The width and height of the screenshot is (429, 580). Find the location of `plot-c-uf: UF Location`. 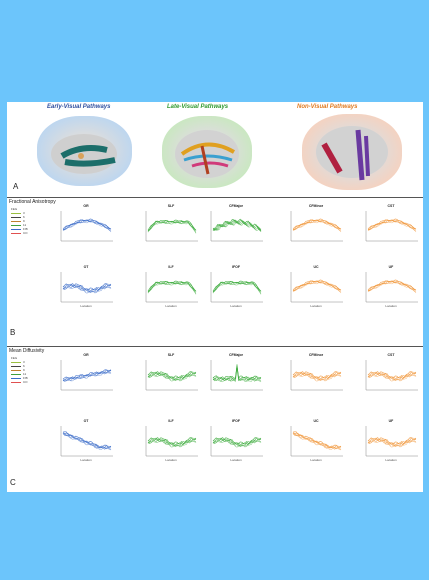

plot-c-uf: UF Location is located at coordinates (391, 440).